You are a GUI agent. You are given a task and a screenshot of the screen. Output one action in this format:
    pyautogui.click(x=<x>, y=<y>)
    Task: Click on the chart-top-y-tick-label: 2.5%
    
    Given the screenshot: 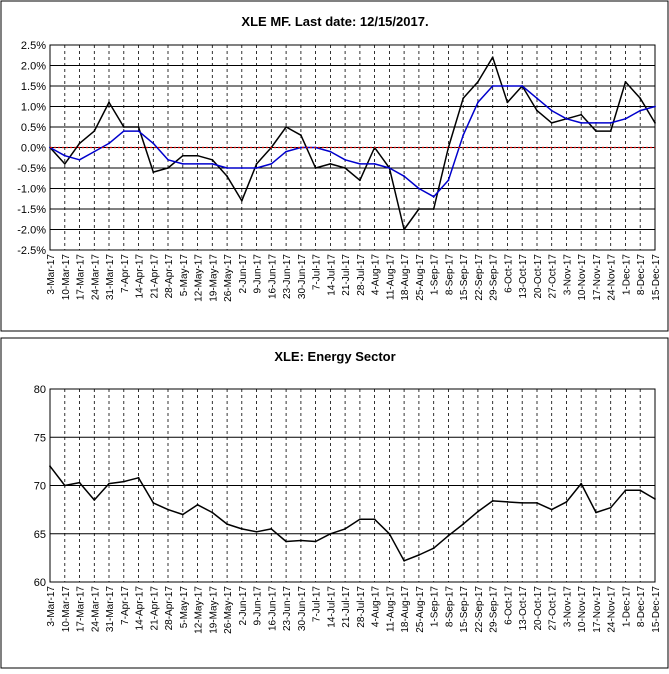 What is the action you would take?
    pyautogui.click(x=33, y=46)
    